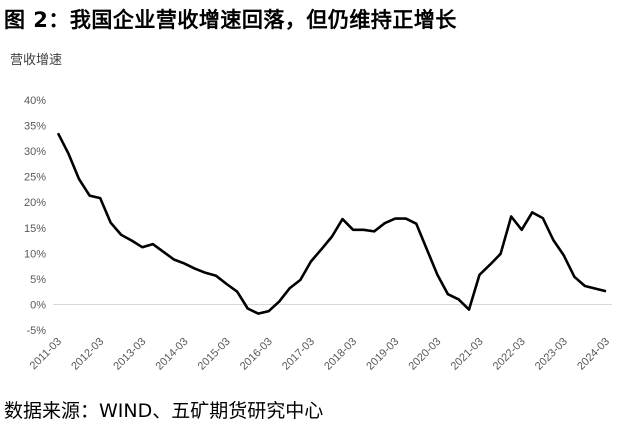  I want to click on y-tick-label: 35%, so click(35, 127).